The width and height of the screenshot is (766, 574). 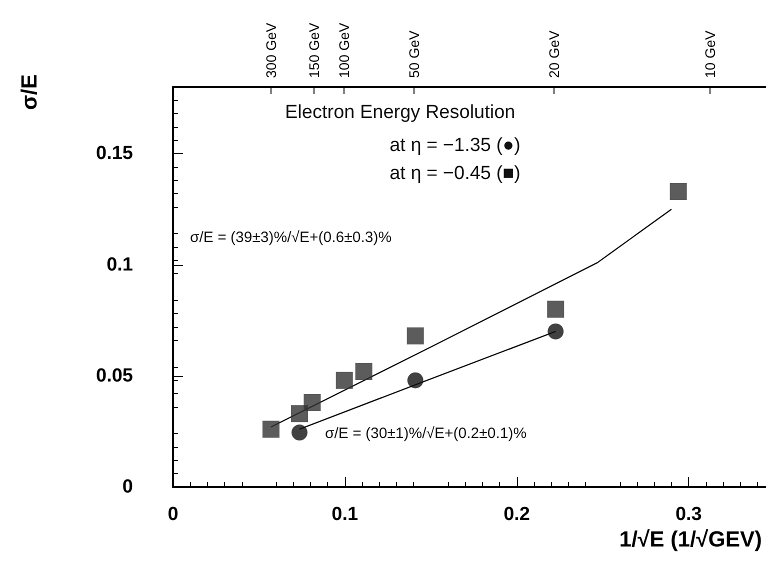 What do you see at coordinates (455, 173) in the screenshot?
I see `annotation: at η = −0.45 (■)` at bounding box center [455, 173].